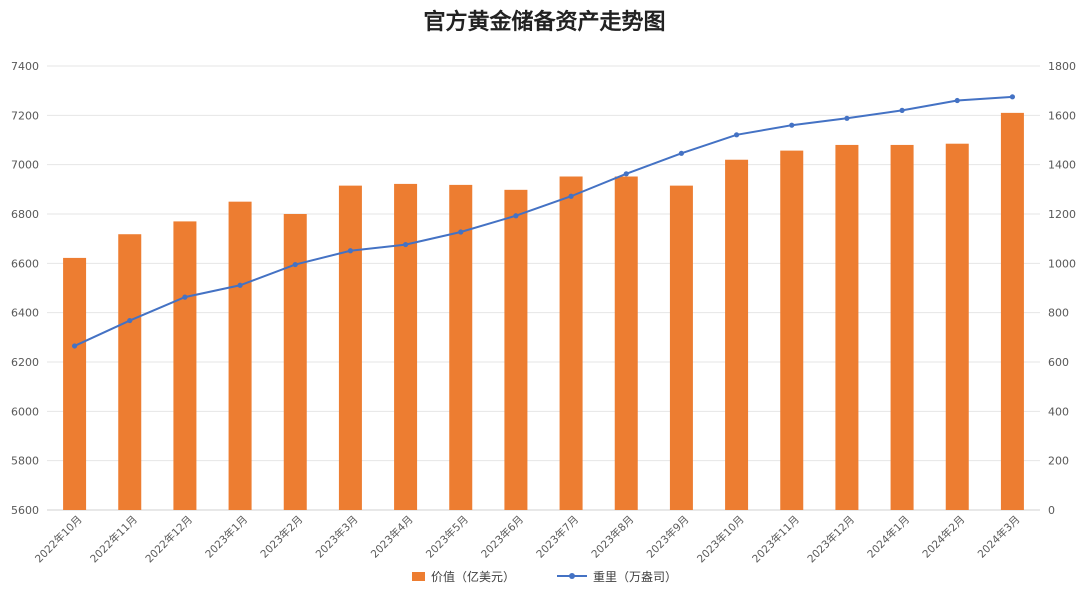 This screenshot has width=1089, height=597. Describe the element at coordinates (25, 66) in the screenshot. I see `left-axis-tick-label: 7400` at that location.